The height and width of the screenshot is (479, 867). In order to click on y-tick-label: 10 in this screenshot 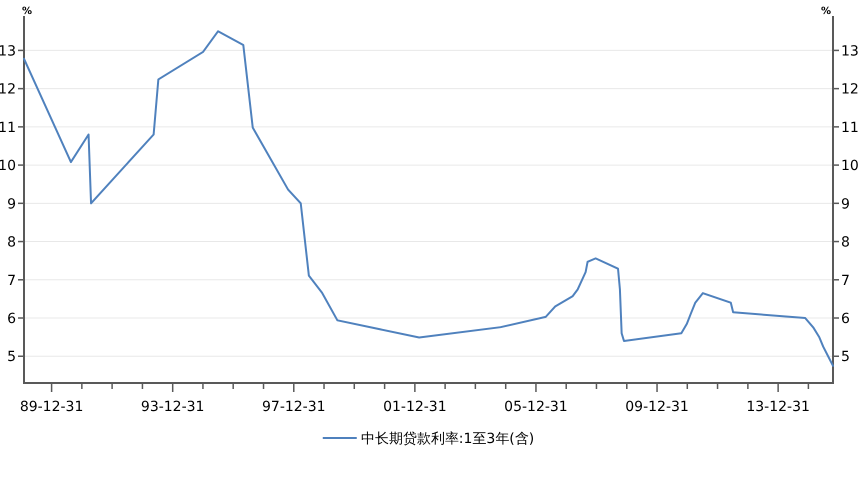, I will do `click(8, 166)`.